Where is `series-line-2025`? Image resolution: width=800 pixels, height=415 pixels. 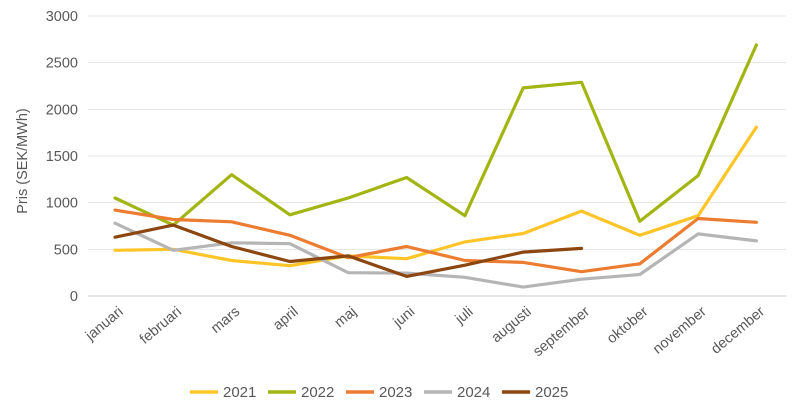
series-line-2025 is located at coordinates (348, 250).